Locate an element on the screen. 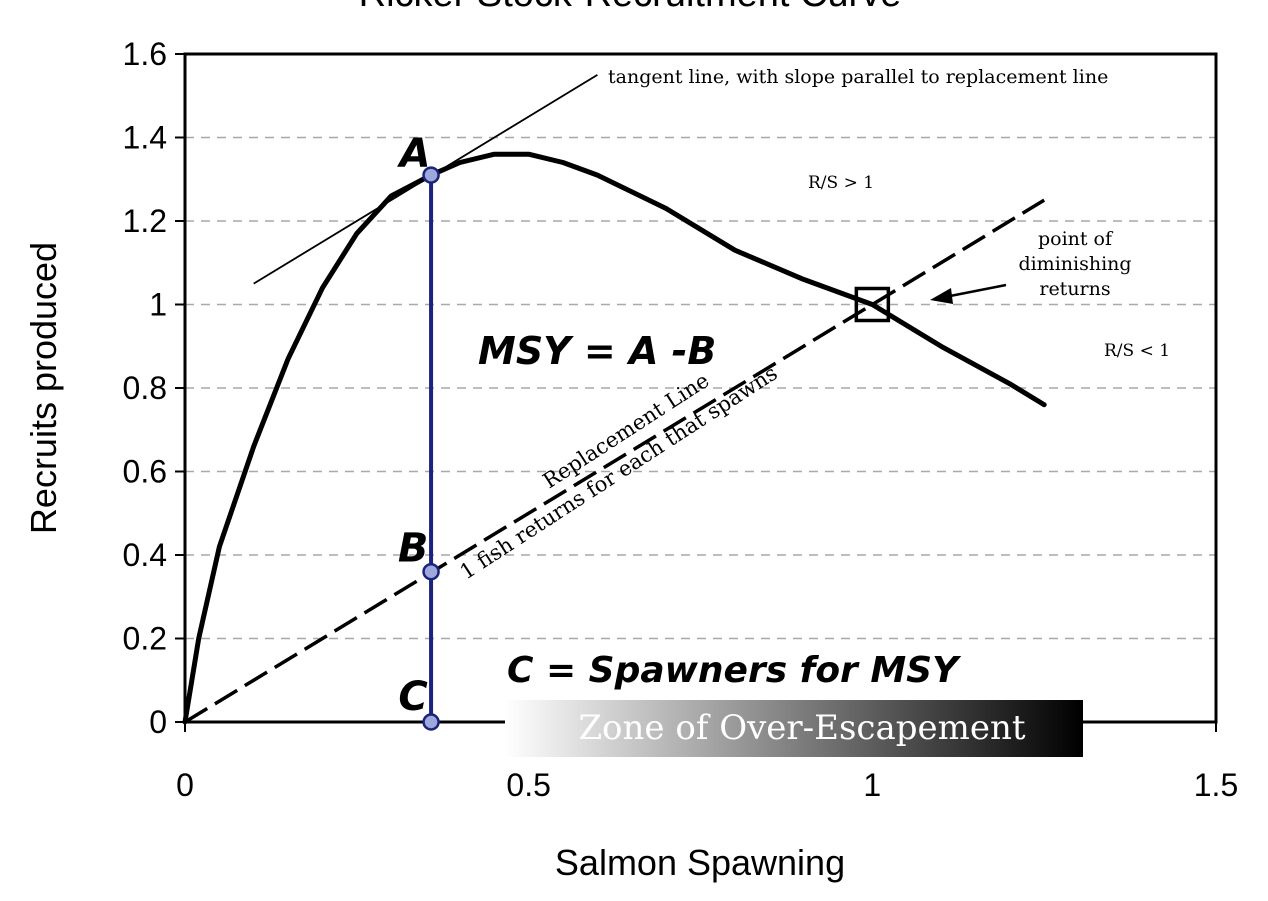  x-tick-label: 1 is located at coordinates (872, 785).